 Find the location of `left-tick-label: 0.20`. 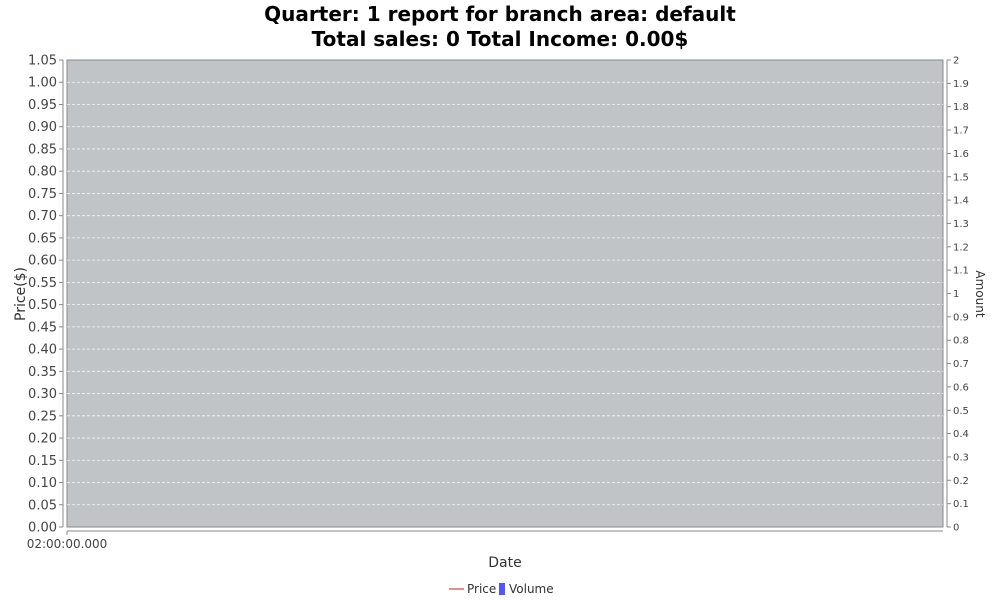

left-tick-label: 0.20 is located at coordinates (42, 439).